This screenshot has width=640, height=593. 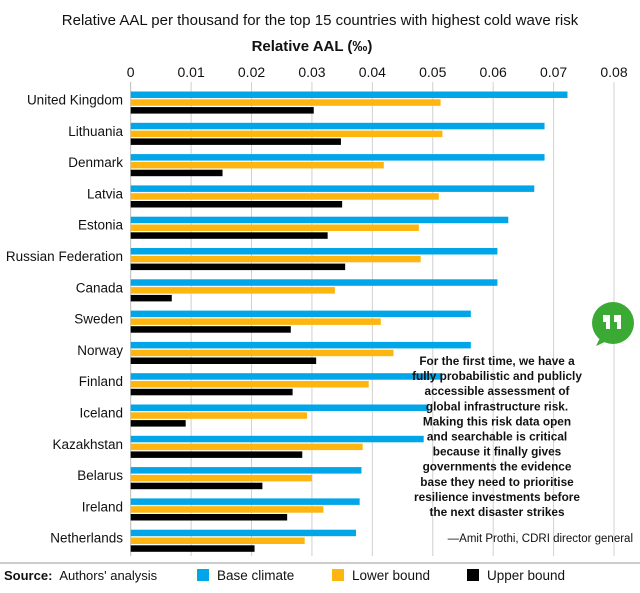 I want to click on category-label: Canada, so click(x=100, y=287).